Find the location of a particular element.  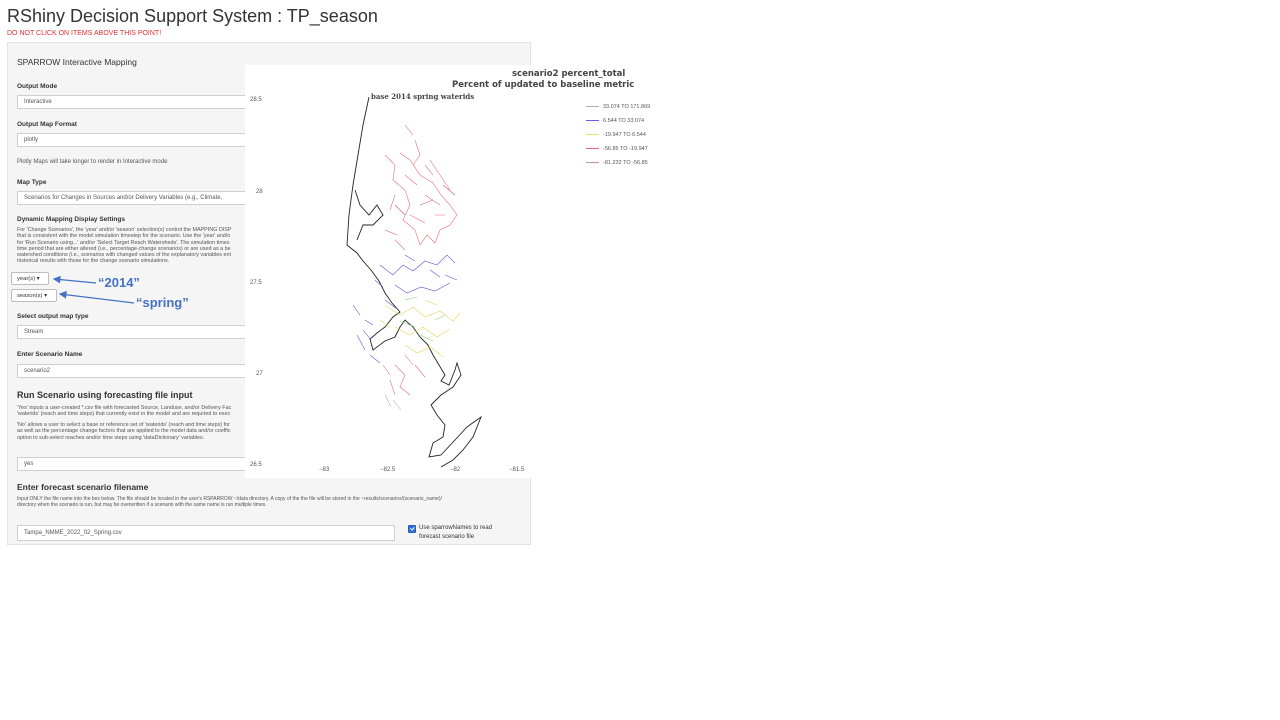

output-map-type-select: Stream is located at coordinates (137, 332).